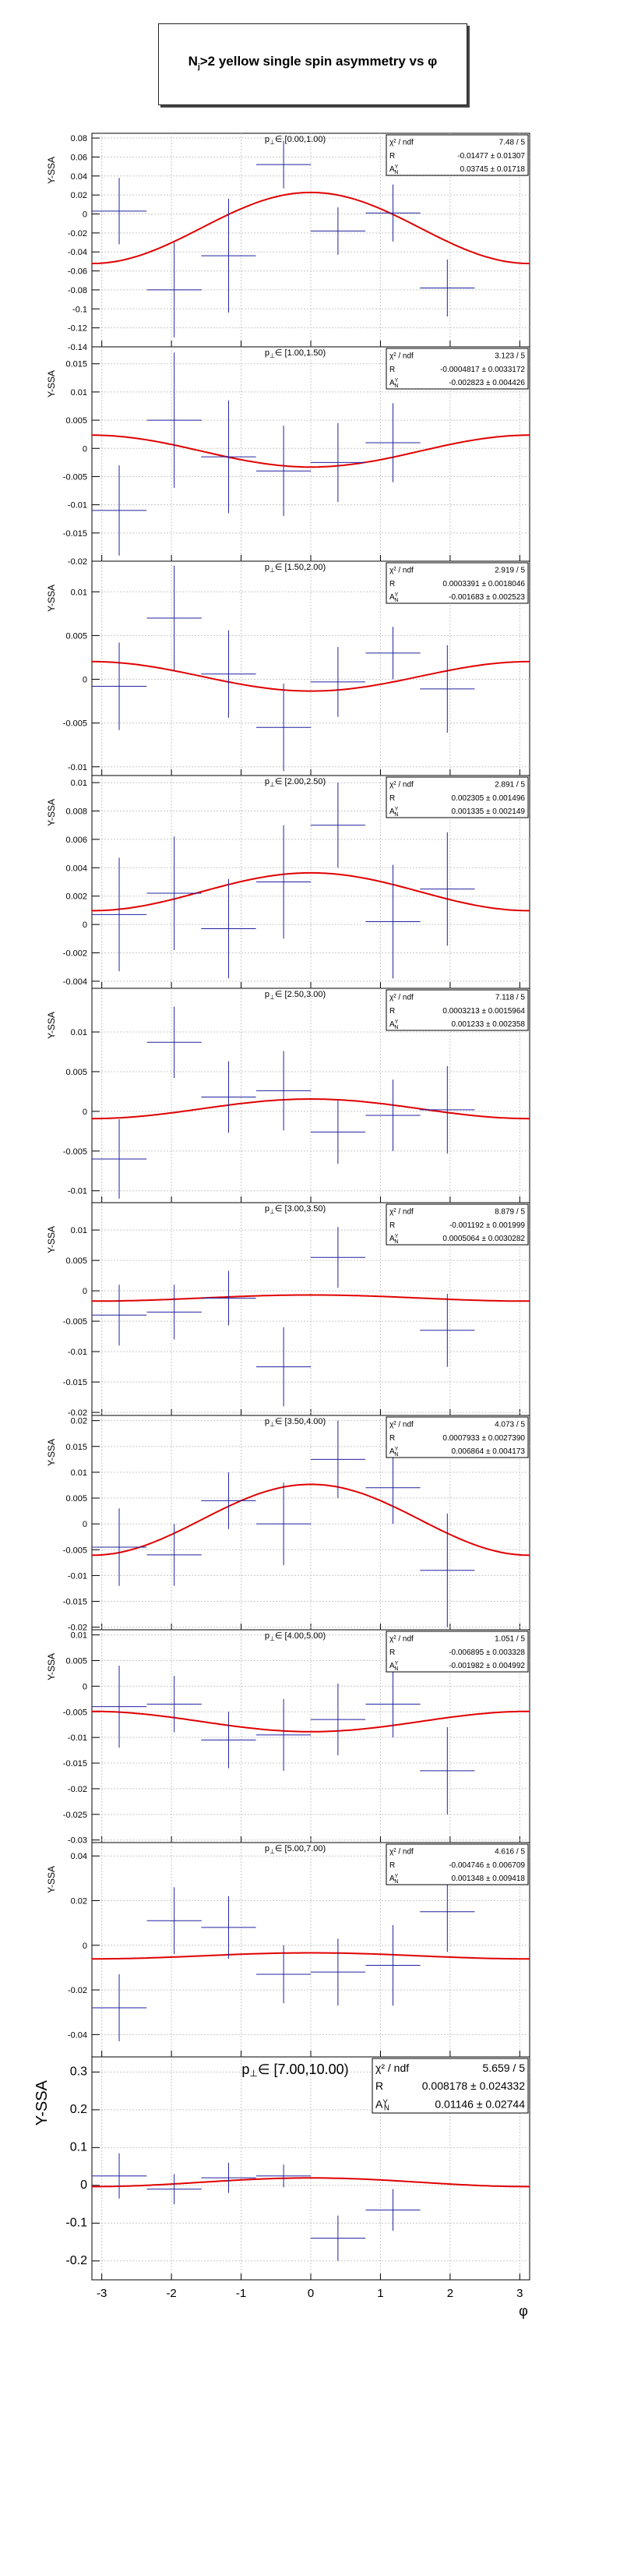  Describe the element at coordinates (489, 798) in the screenshot. I see `stats-r-value: 0.002305 ± 0.001496` at that location.